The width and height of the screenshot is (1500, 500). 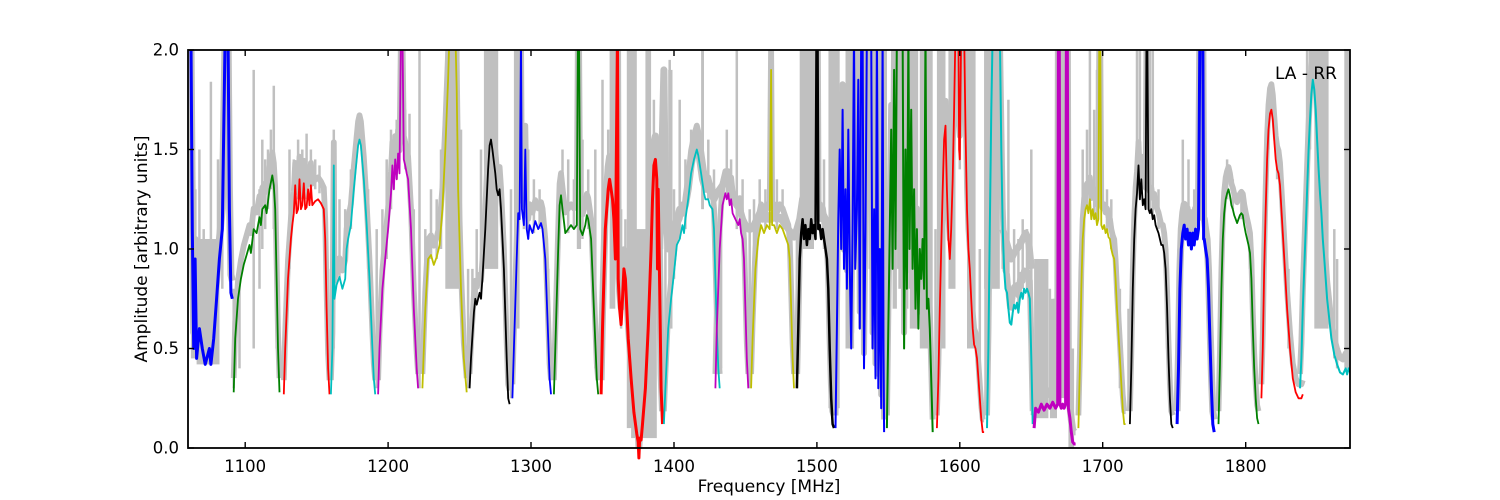 I want to click on x-tick-label: 1500, so click(x=817, y=466).